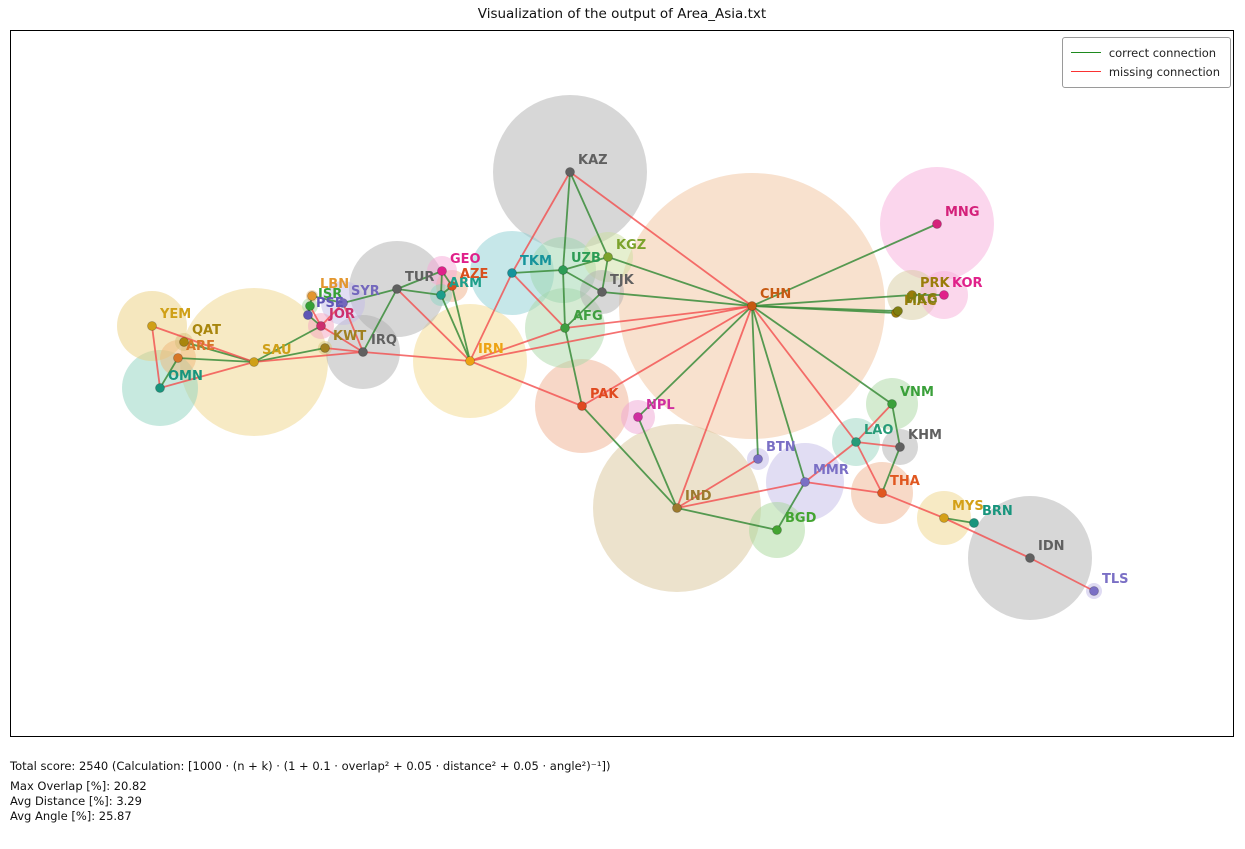 This screenshot has width=1245, height=849. I want to click on node-label-MNG: MNG, so click(962, 212).